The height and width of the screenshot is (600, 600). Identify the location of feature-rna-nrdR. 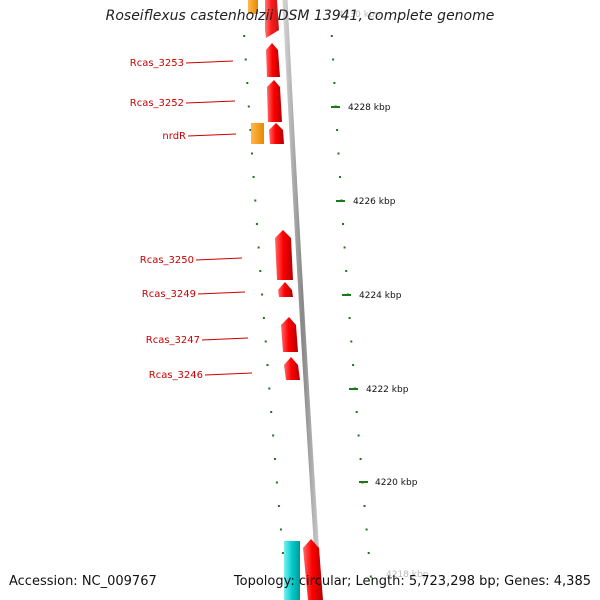
(257, 133).